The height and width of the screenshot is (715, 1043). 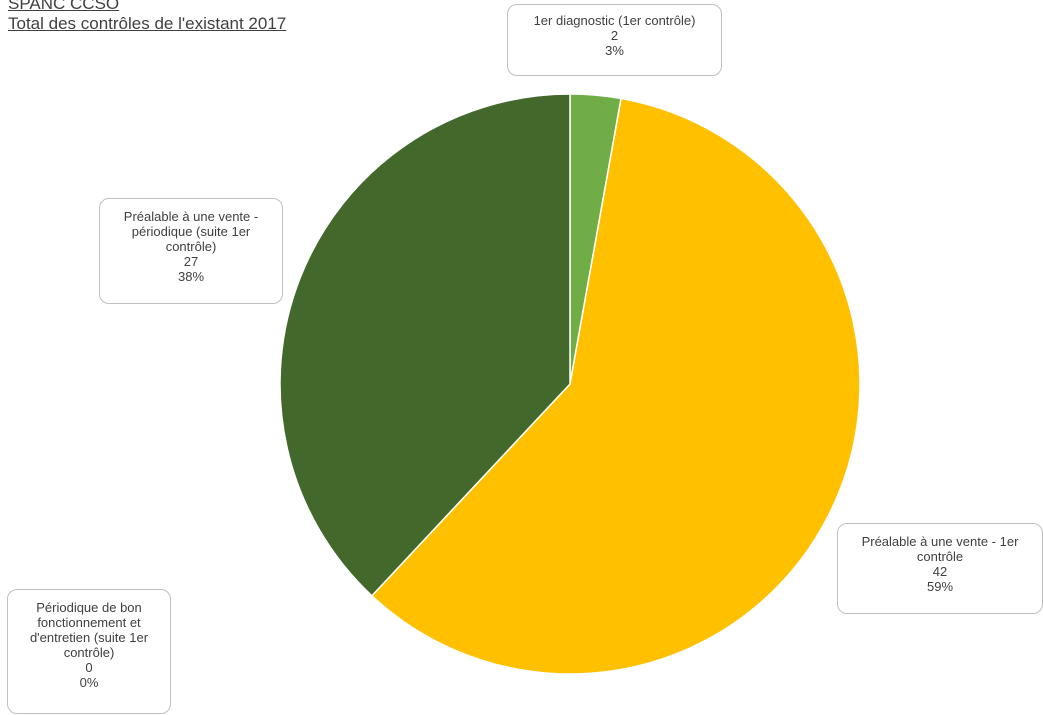 I want to click on data-label-value: 27, so click(x=191, y=261).